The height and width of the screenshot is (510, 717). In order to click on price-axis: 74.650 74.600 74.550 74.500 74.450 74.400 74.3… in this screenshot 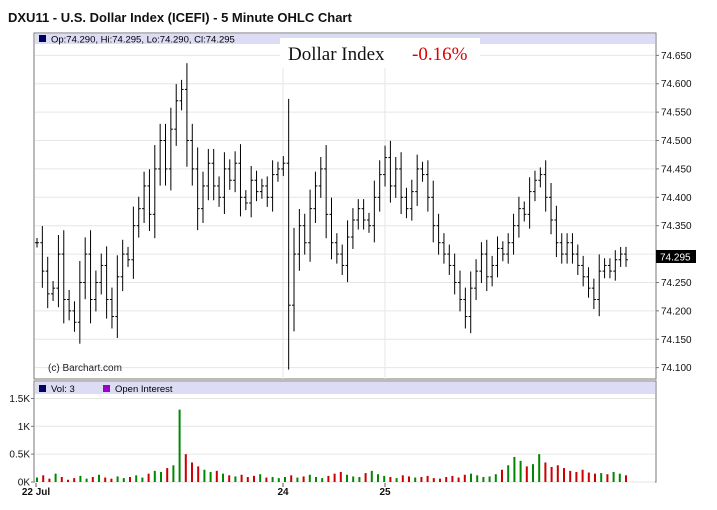, I will do `click(674, 212)`.